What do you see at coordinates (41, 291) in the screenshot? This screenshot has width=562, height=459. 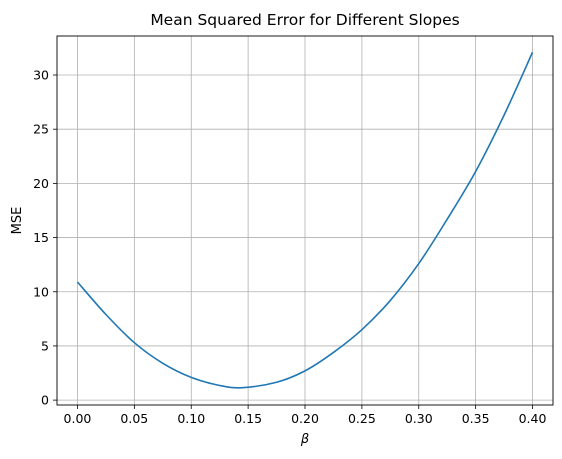 I see `y-tick-label: 10` at bounding box center [41, 291].